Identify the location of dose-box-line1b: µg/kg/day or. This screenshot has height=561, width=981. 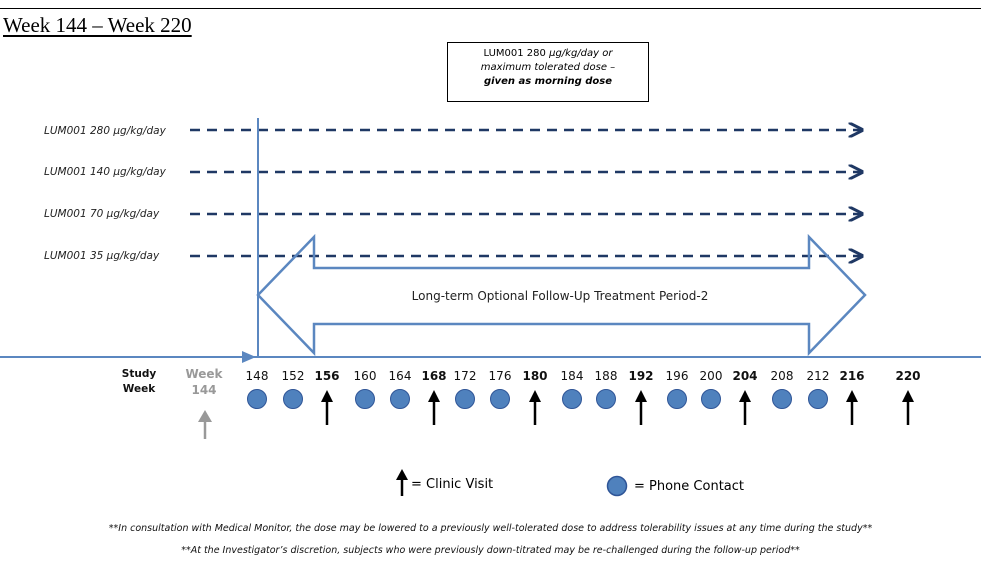
(581, 53).